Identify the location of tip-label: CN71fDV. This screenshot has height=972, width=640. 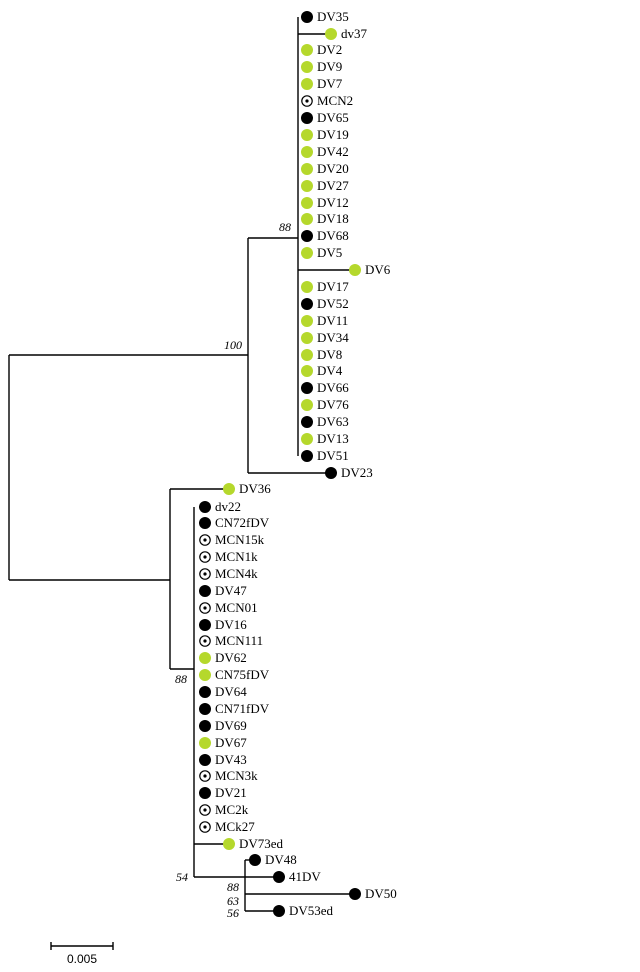
(242, 708).